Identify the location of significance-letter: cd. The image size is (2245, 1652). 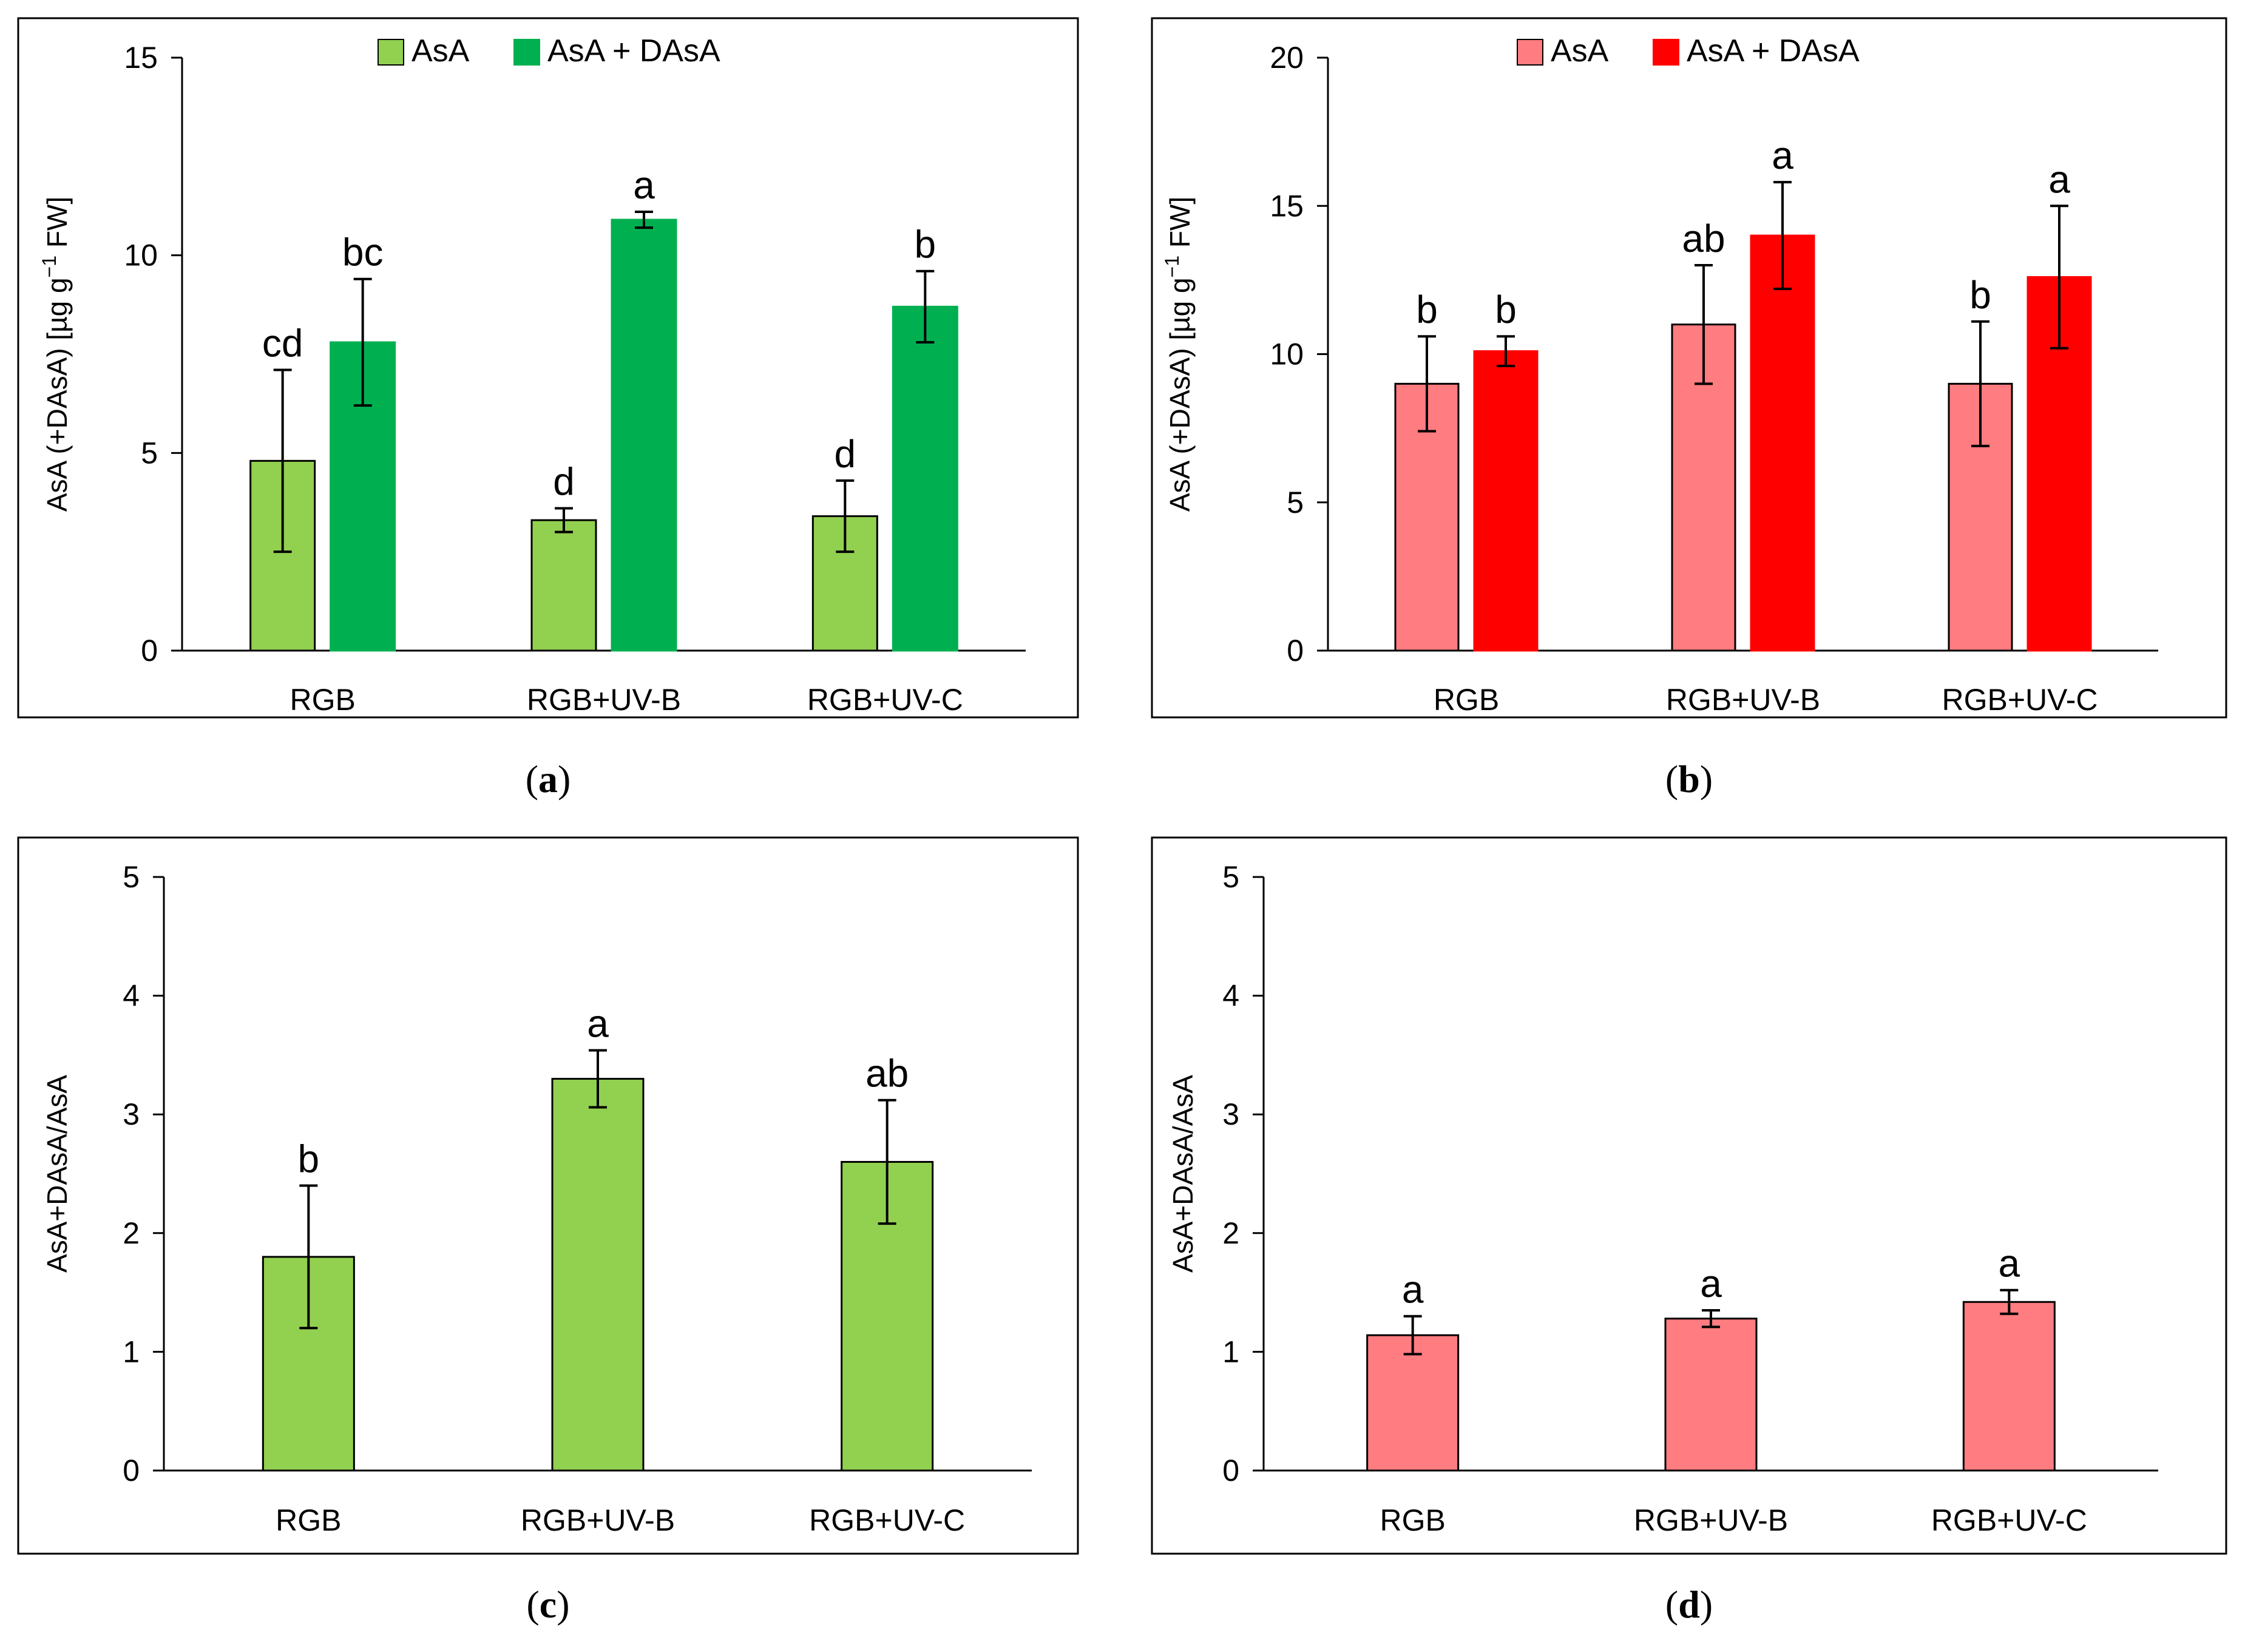
(282, 344).